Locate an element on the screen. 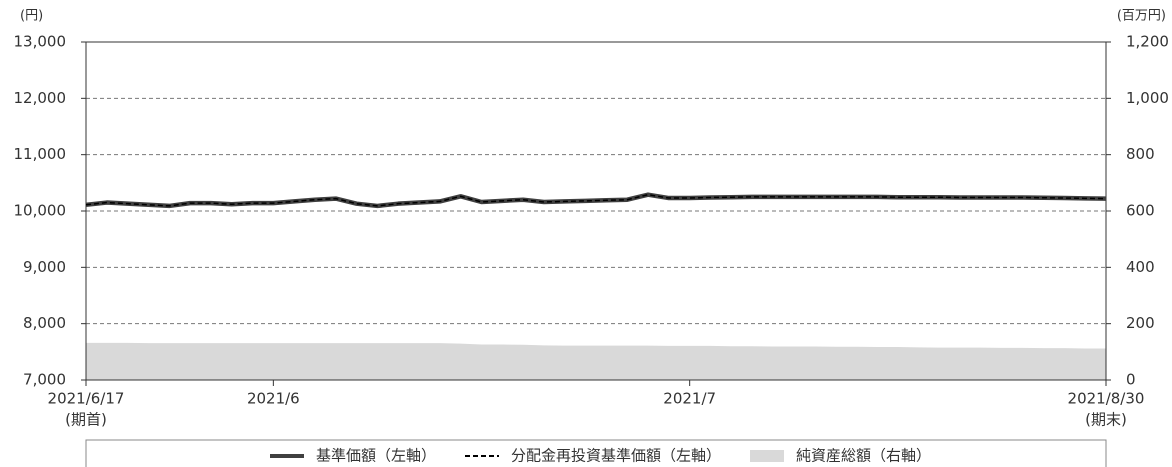 This screenshot has height=467, width=1172. y2-tick-label: 1,000 is located at coordinates (1147, 98).